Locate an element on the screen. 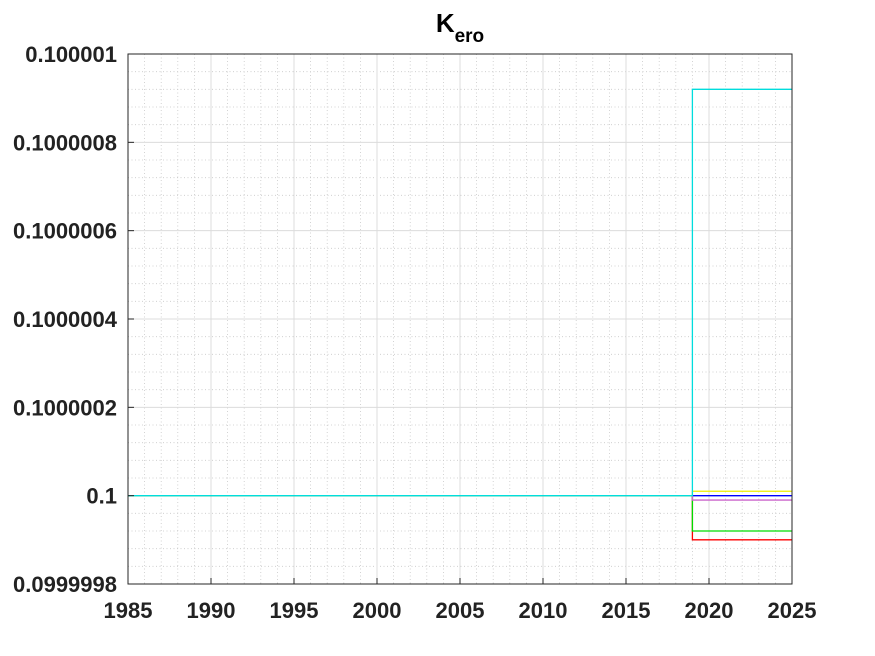  x-axis: 1985 1990 1995 2000 2005 2010 2015 2020 2025 is located at coordinates (460, 600).